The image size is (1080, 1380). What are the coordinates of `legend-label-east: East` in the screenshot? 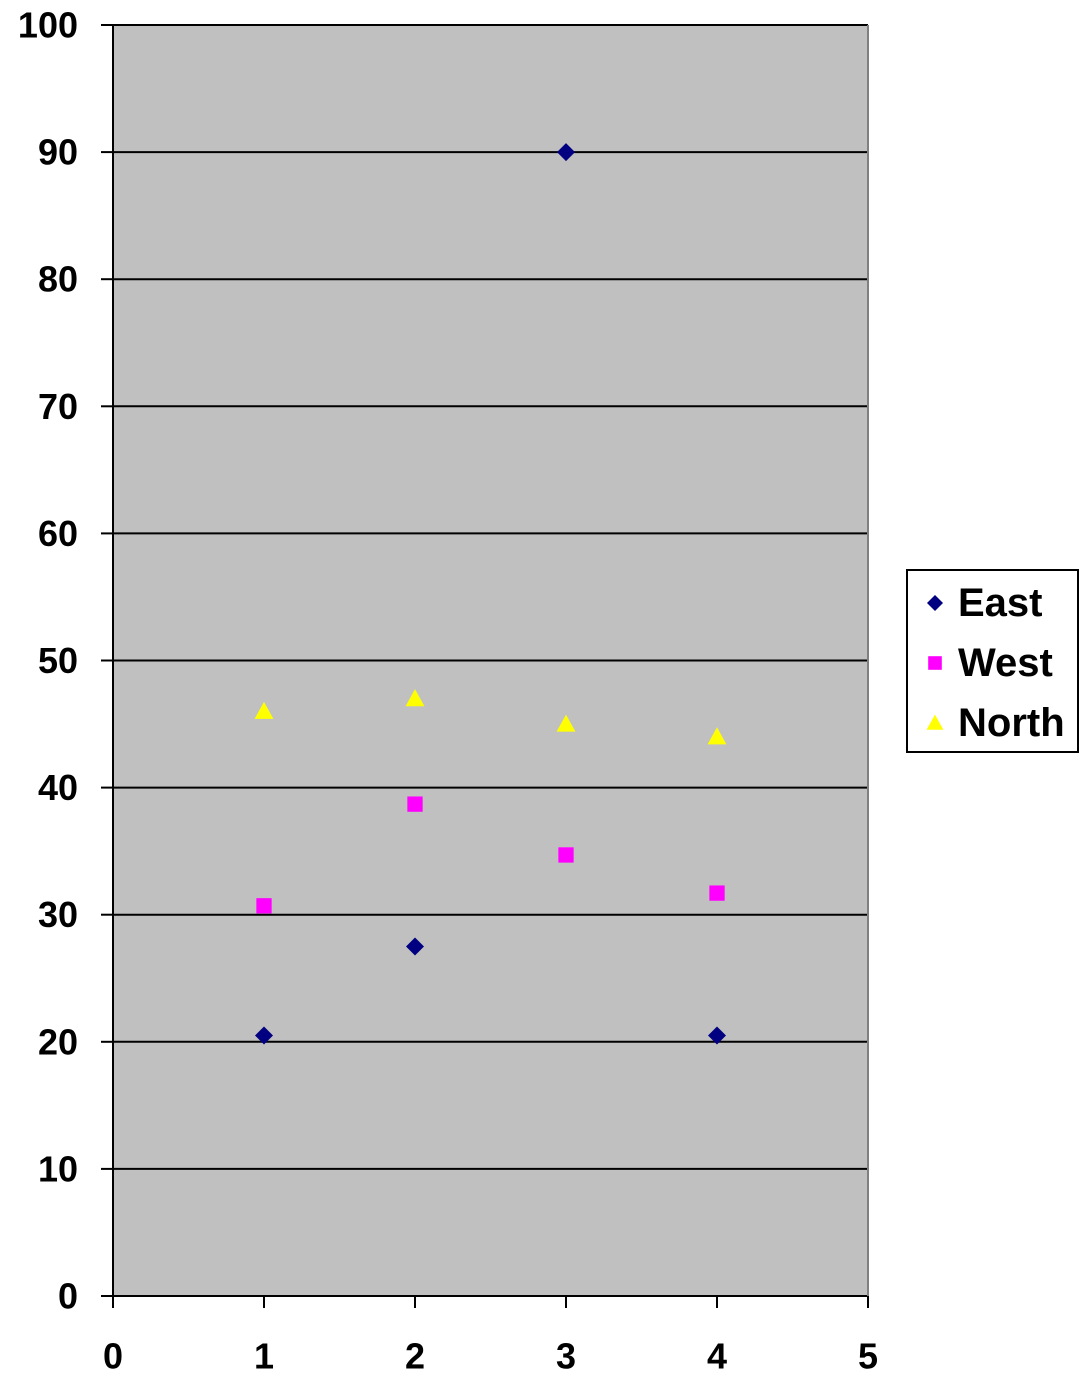 It's located at (1000, 603).